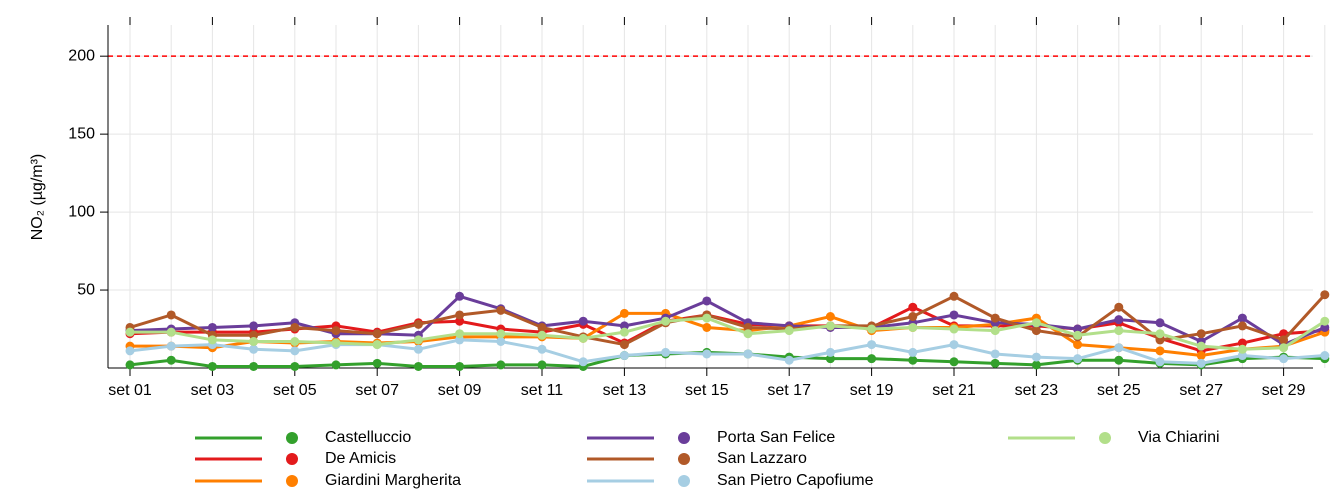 Image resolution: width=1335 pixels, height=499 pixels. What do you see at coordinates (1037, 390) in the screenshot?
I see `x-tick-label: set 23` at bounding box center [1037, 390].